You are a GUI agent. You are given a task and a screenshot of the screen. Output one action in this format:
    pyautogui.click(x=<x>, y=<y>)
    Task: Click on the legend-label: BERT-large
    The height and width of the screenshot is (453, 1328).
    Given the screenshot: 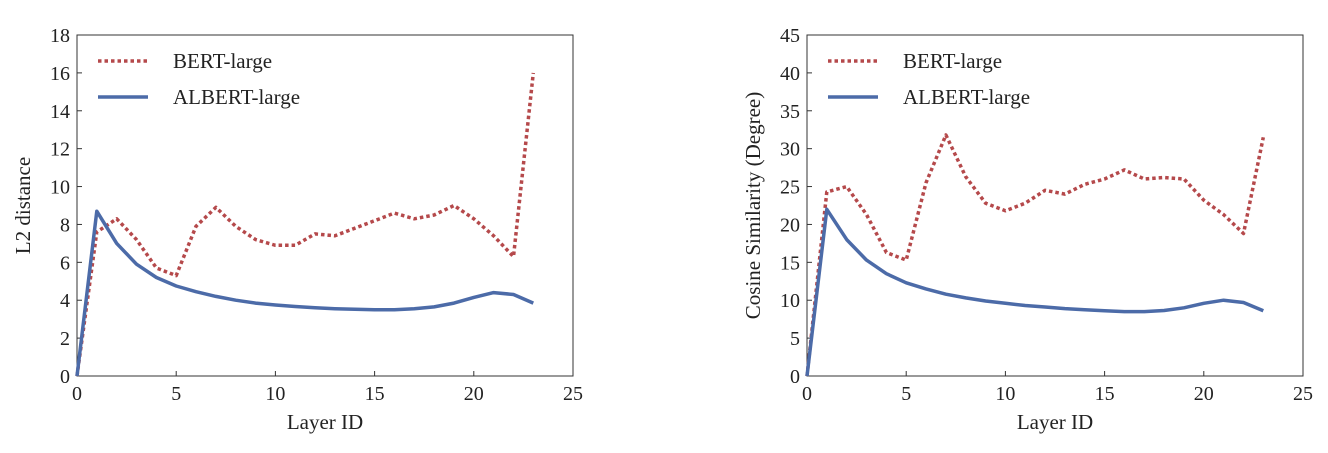 What is the action you would take?
    pyautogui.click(x=222, y=61)
    